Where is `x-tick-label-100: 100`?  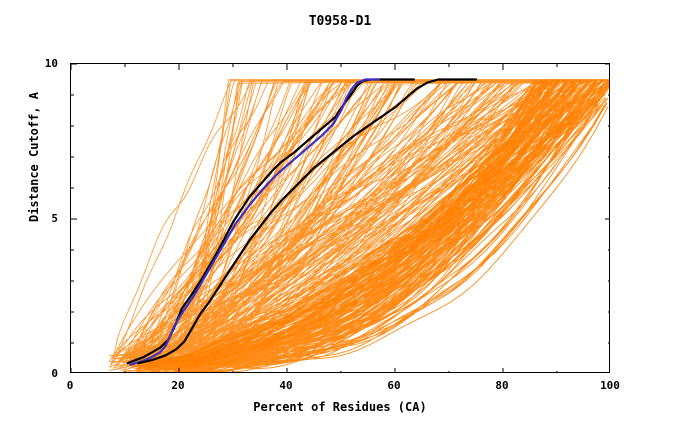
x-tick-label-100: 100 is located at coordinates (610, 385).